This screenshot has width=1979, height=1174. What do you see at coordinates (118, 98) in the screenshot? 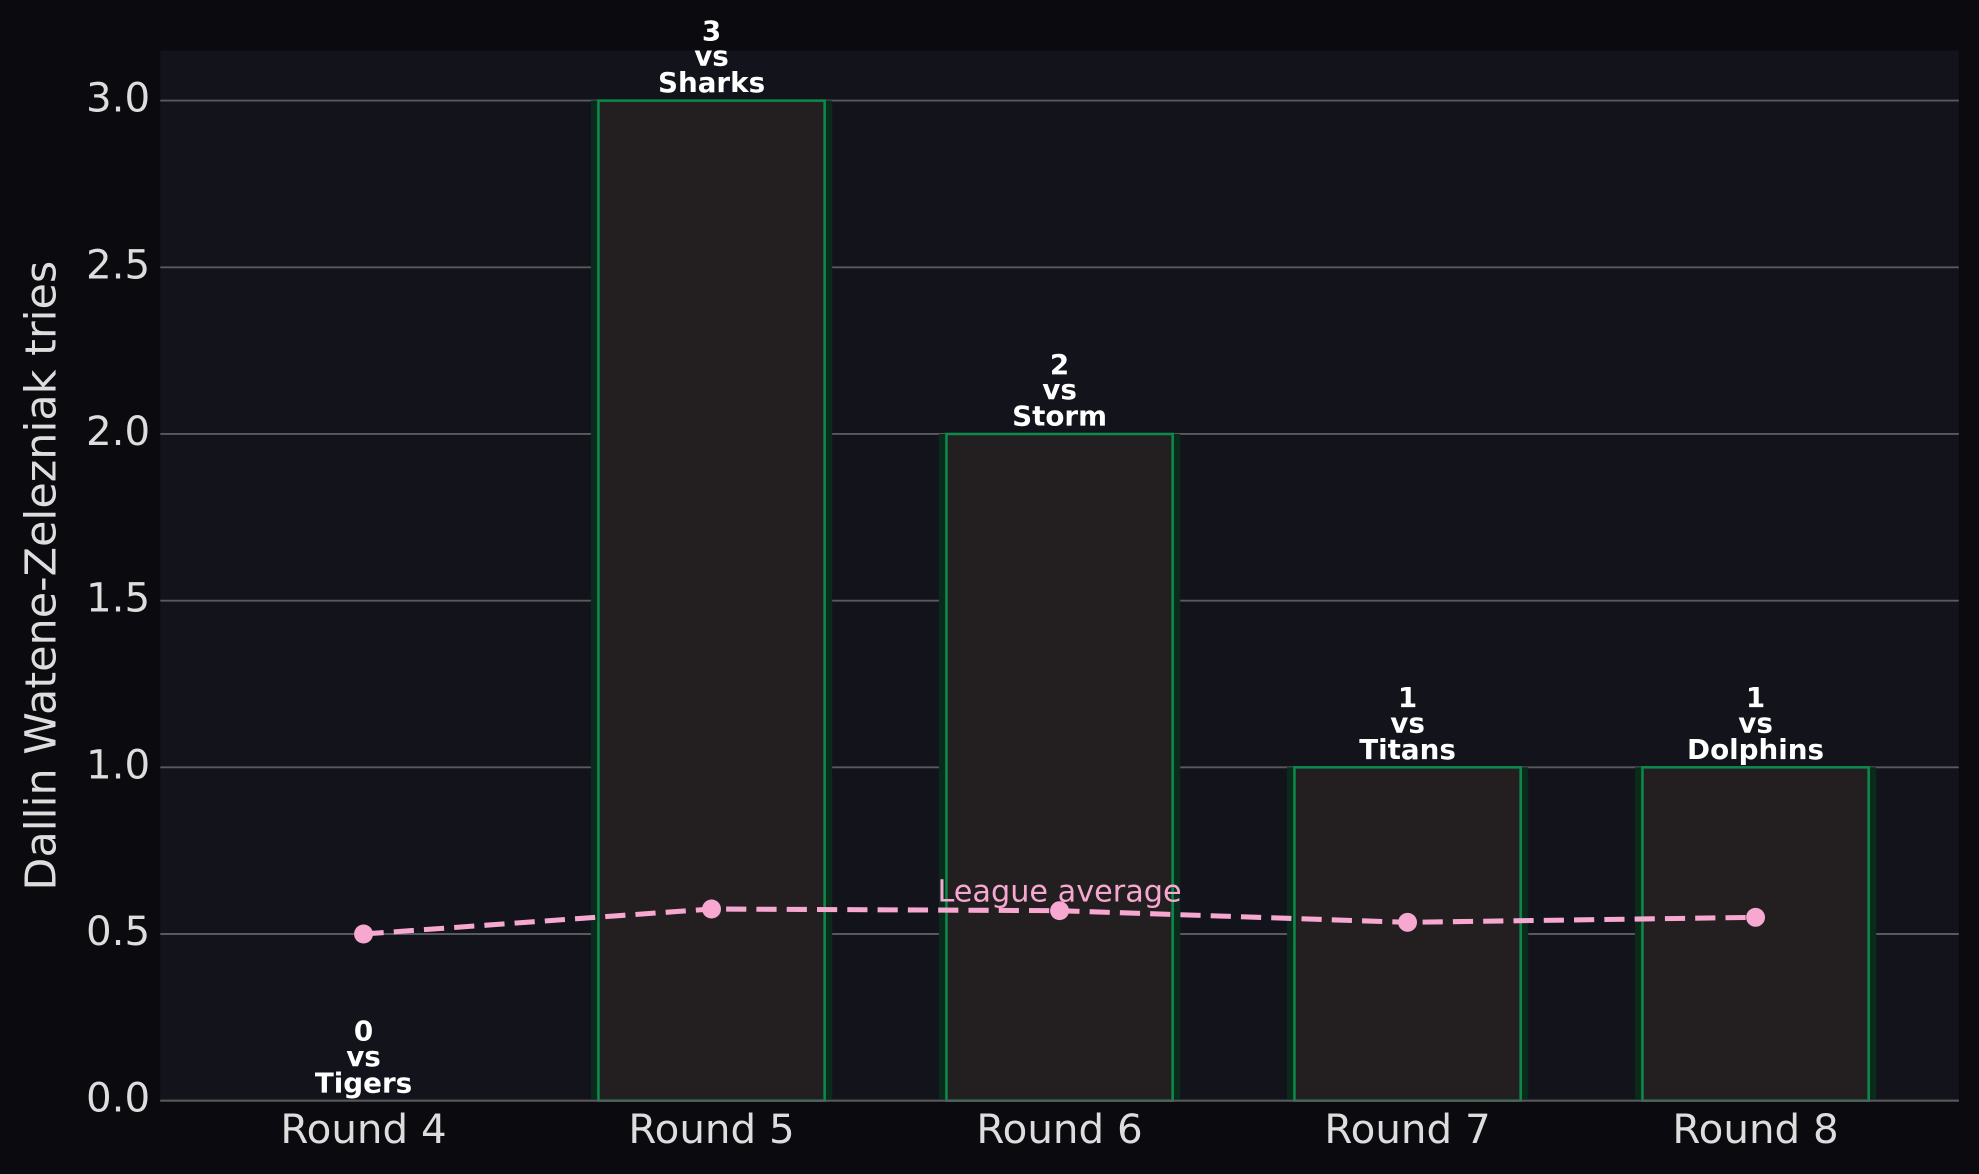
I see `y-tick-label: 3.0` at bounding box center [118, 98].